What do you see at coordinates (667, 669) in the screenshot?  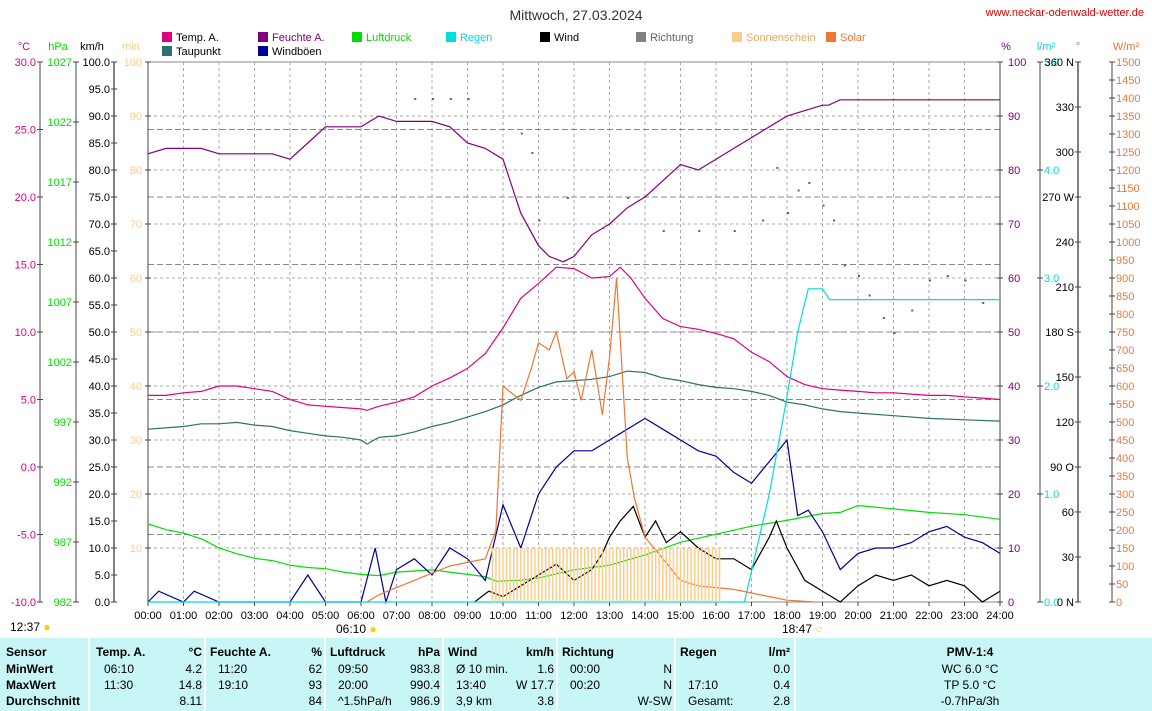 I see `footer-value: N` at bounding box center [667, 669].